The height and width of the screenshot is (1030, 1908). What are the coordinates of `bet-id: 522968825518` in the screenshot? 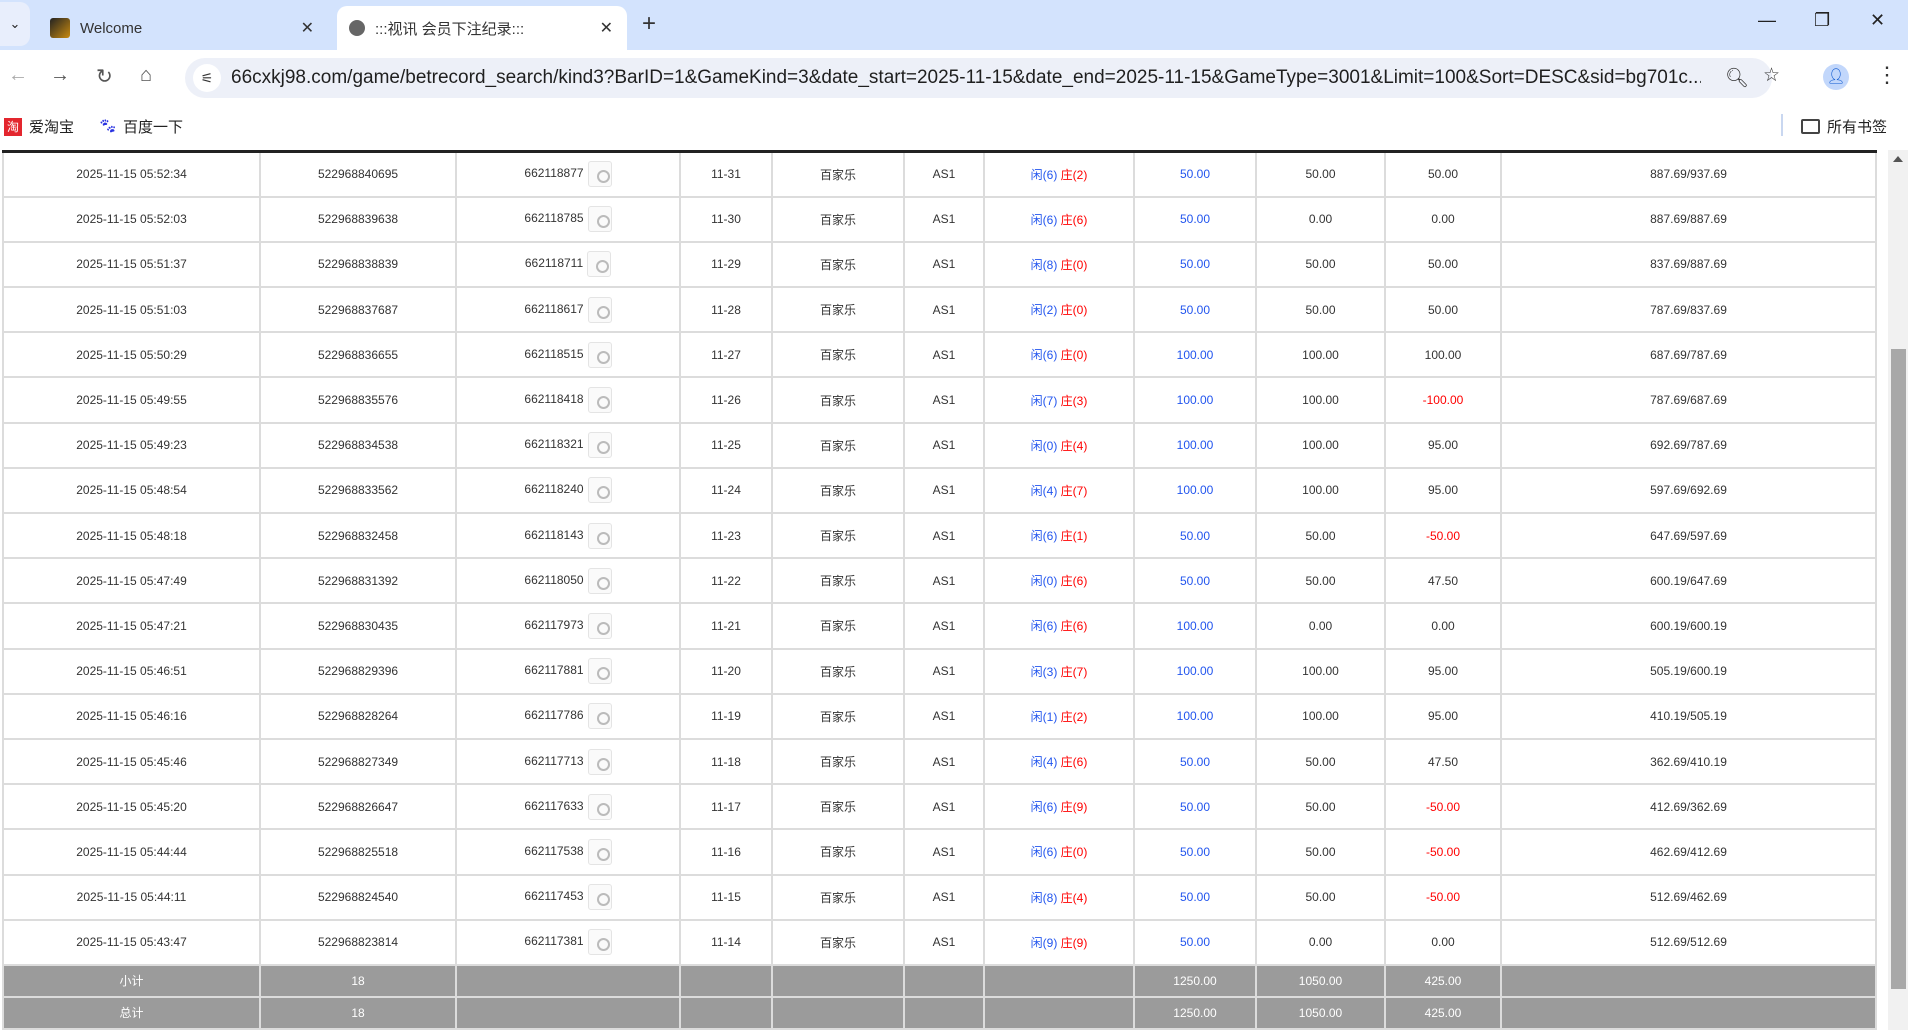 It's located at (358, 852).